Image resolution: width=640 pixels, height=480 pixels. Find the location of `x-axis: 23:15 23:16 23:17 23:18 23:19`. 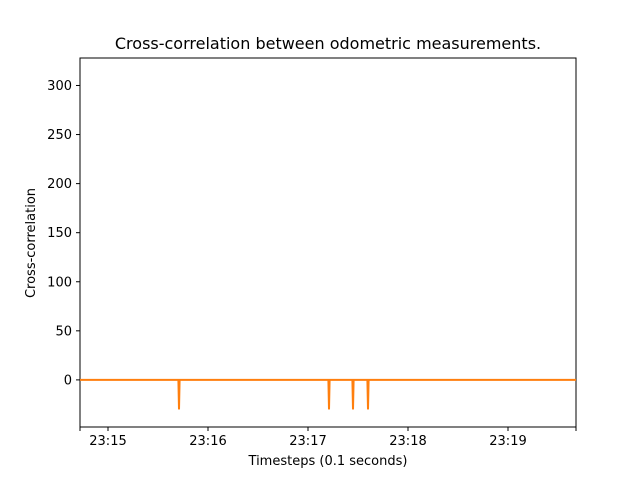

x-axis: 23:15 23:16 23:17 23:18 23:19 is located at coordinates (328, 438).